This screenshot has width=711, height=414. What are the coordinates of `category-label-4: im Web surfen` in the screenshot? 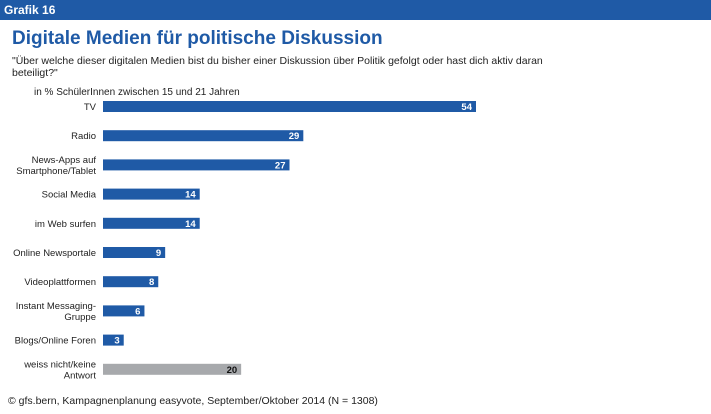 It's located at (65, 224).